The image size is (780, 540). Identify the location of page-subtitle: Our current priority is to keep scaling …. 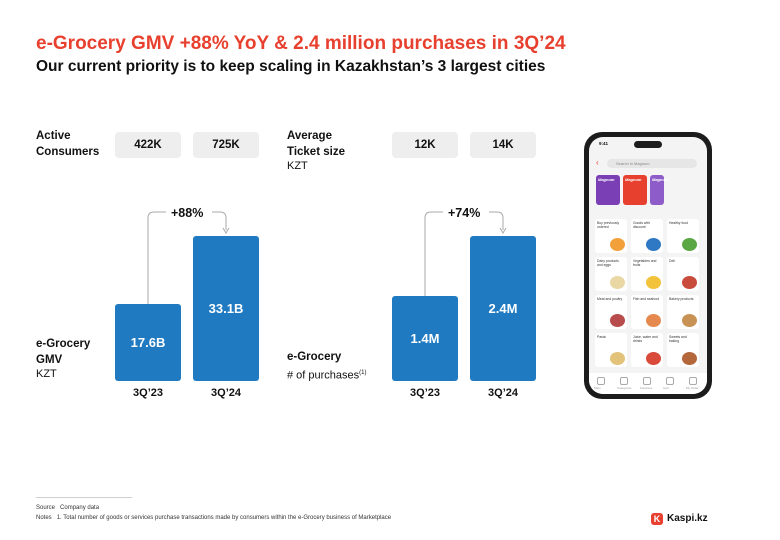
(291, 66).